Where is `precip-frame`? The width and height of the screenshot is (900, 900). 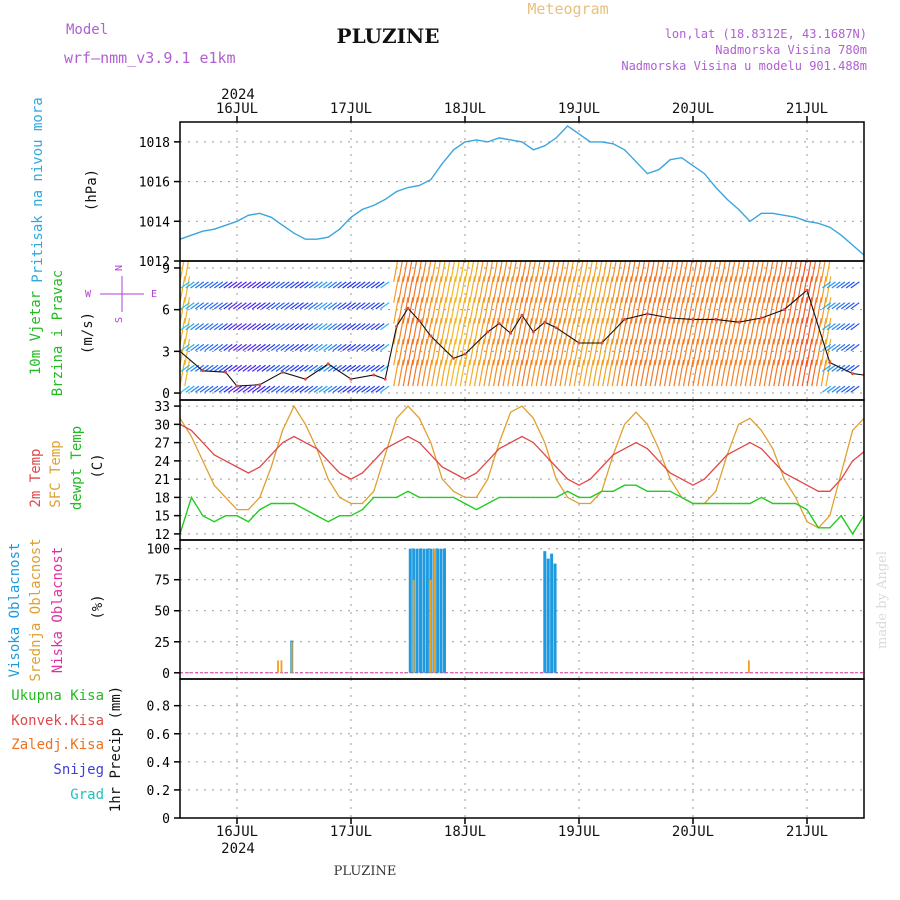 precip-frame is located at coordinates (522, 748).